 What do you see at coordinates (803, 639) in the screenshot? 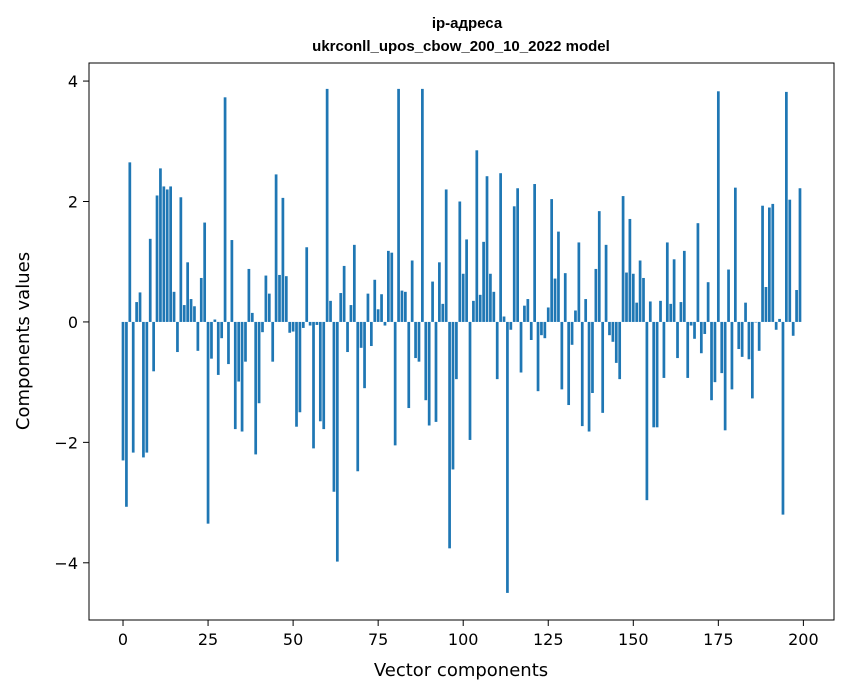
I see `x-tick-label: 200` at bounding box center [803, 639].